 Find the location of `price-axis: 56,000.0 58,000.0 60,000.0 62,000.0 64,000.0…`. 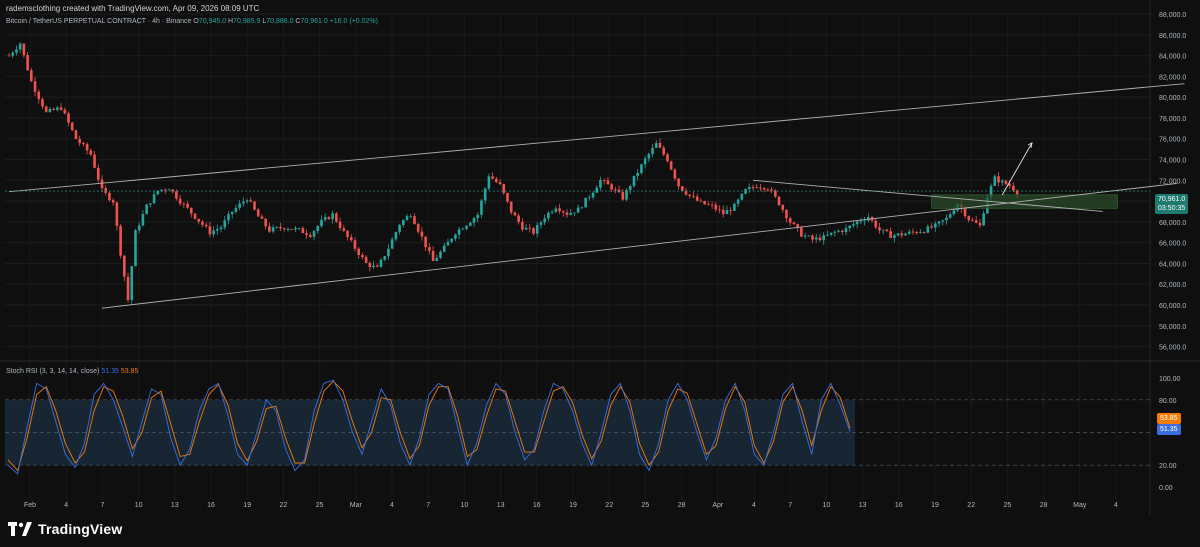

price-axis: 56,000.0 58,000.0 60,000.0 62,000.0 64,000.0… is located at coordinates (1172, 182).